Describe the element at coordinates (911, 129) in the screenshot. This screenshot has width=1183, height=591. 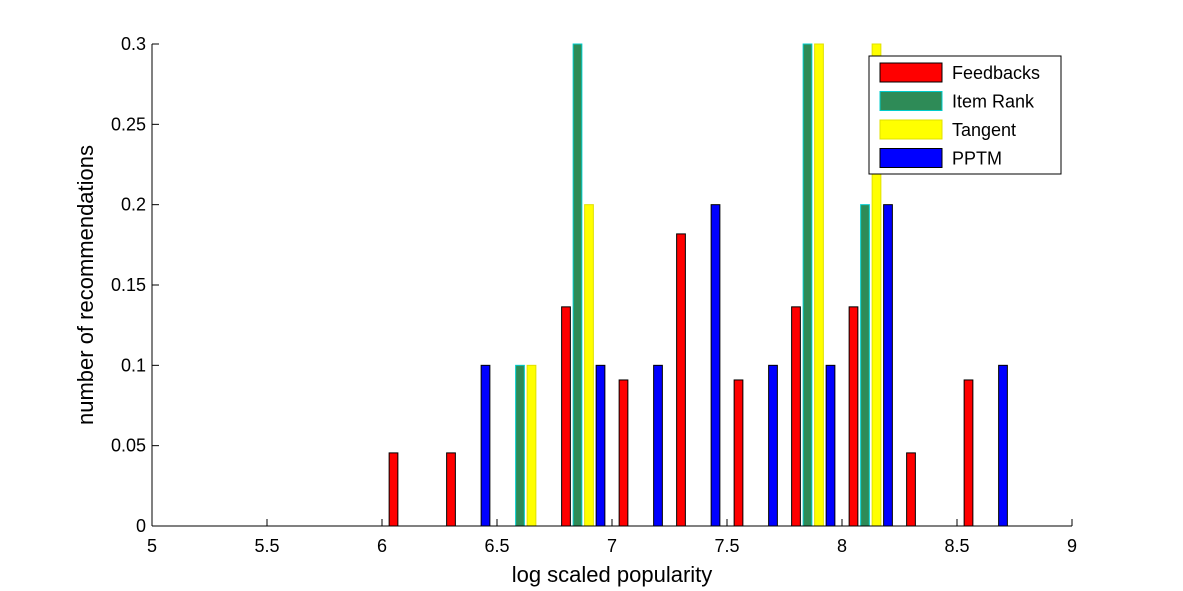
I see `legend-swatch-tangent` at that location.